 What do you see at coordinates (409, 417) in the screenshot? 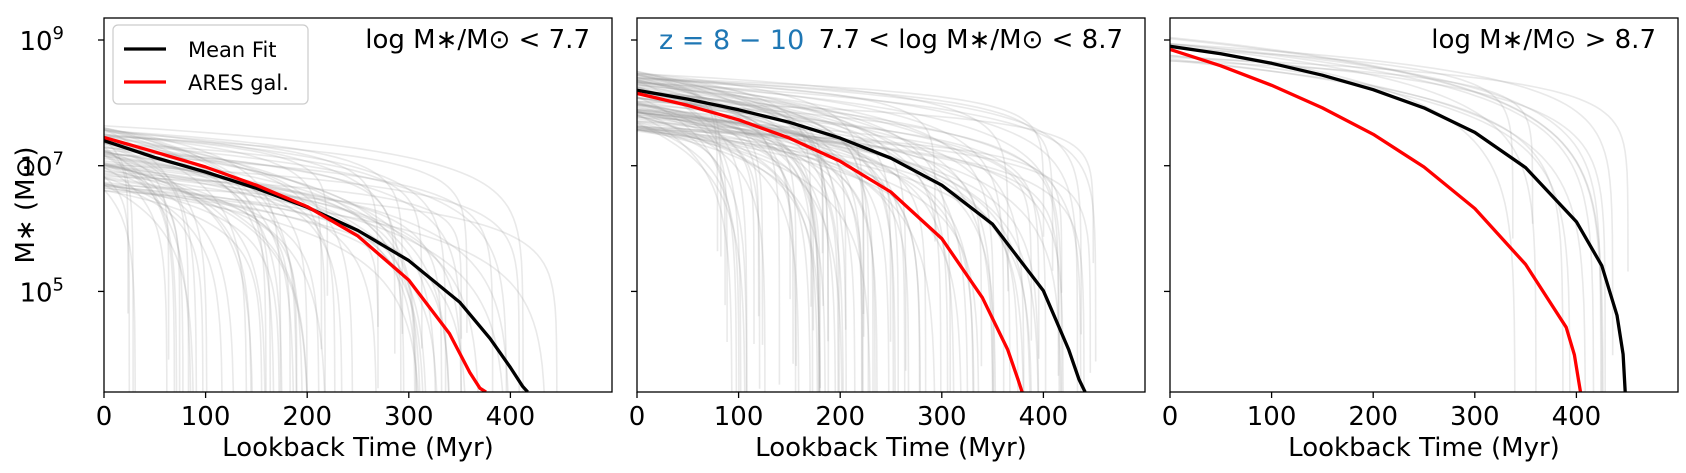
I see `x-tick-label: 300` at bounding box center [409, 417].